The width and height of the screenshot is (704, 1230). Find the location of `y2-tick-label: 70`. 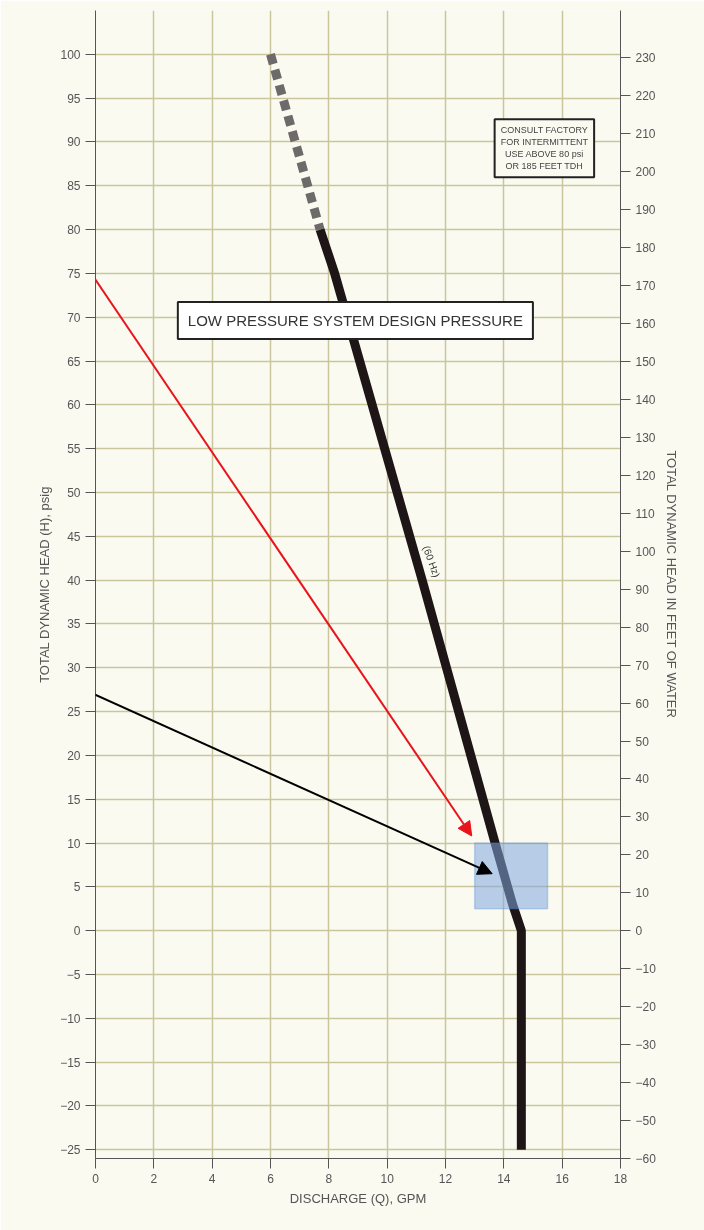

y2-tick-label: 70 is located at coordinates (642, 665).